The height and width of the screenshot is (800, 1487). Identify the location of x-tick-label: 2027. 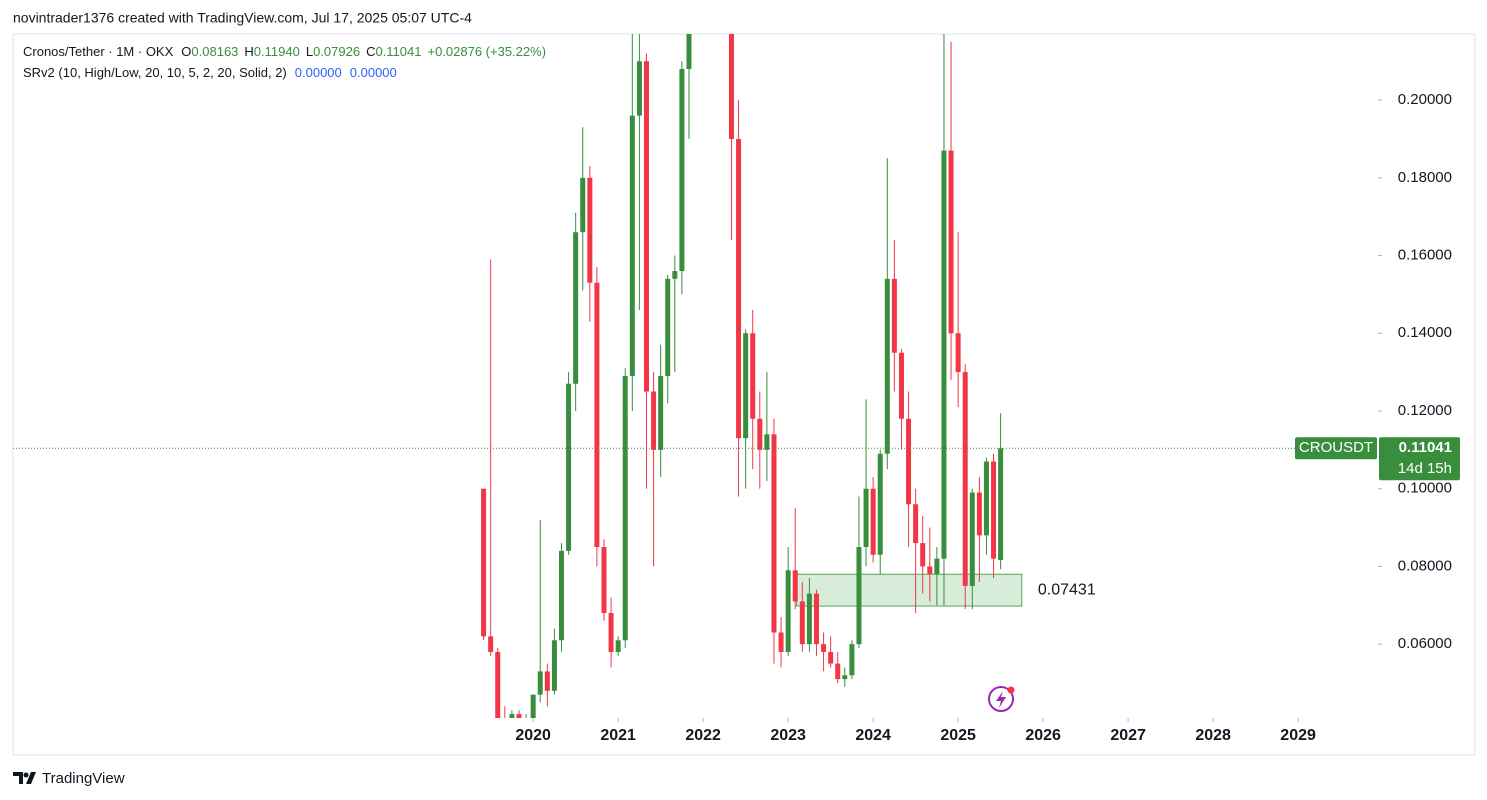
(1128, 735).